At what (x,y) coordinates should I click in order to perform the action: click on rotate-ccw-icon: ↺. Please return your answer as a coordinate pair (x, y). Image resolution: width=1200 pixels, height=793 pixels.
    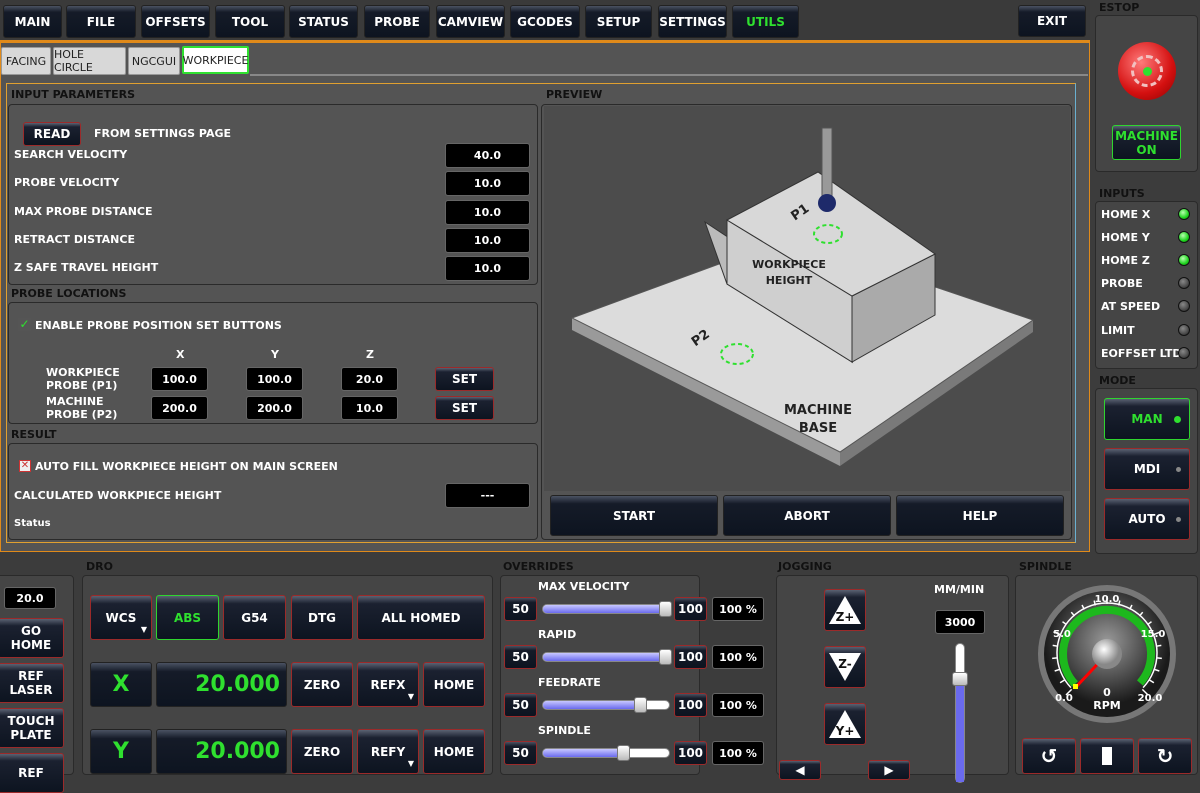
    Looking at the image, I should click on (1049, 756).